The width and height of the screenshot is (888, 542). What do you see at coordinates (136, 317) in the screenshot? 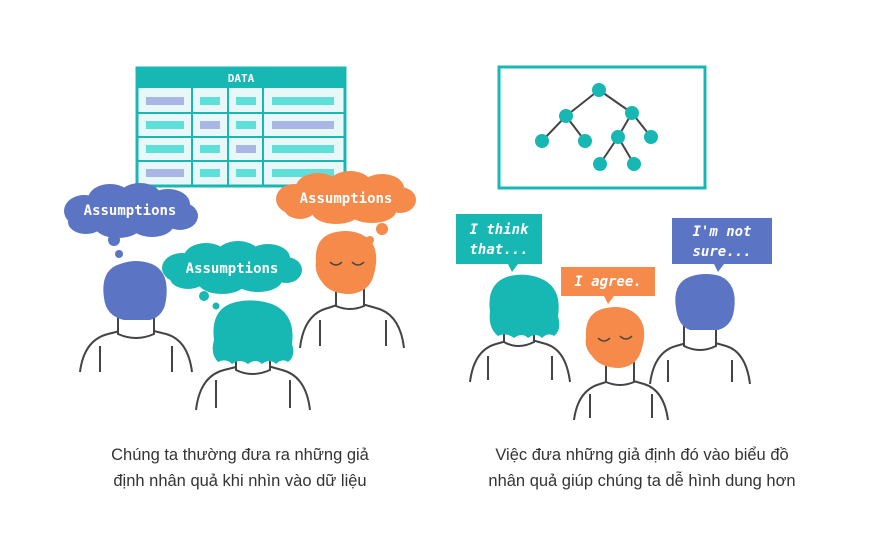
I see `person-blue-hair` at bounding box center [136, 317].